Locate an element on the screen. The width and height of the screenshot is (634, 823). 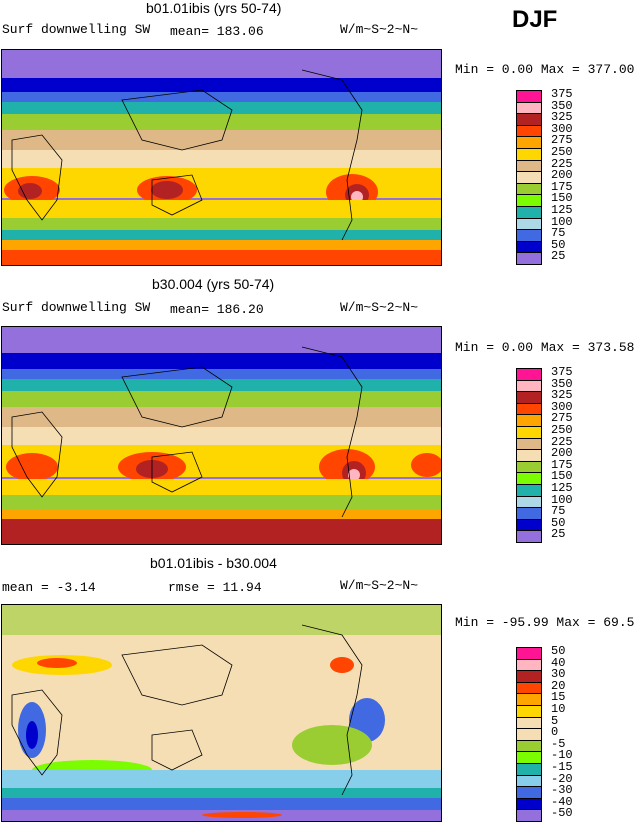
colorbar-tick-label: 10 is located at coordinates (558, 709).